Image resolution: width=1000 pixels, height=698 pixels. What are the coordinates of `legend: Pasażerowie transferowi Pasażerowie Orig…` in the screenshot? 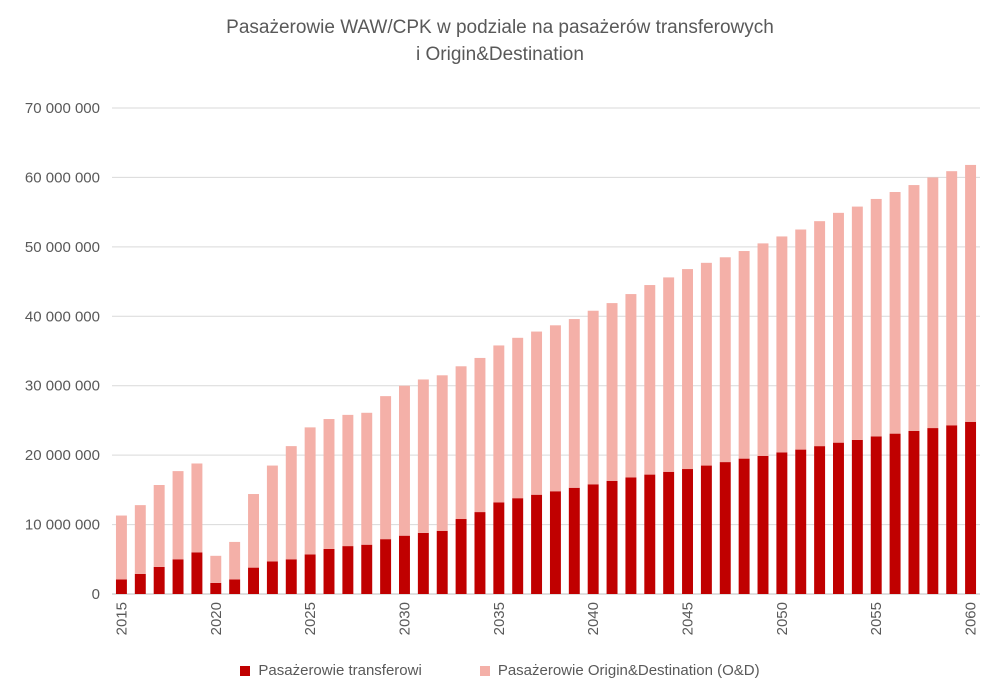 It's located at (500, 670).